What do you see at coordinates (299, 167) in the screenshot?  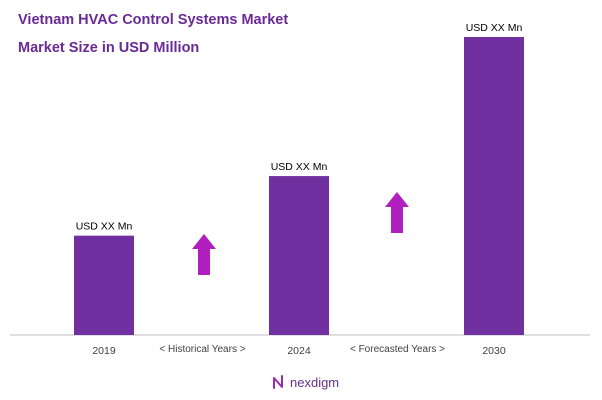 I see `data-label-2024: USD XX Mn` at bounding box center [299, 167].